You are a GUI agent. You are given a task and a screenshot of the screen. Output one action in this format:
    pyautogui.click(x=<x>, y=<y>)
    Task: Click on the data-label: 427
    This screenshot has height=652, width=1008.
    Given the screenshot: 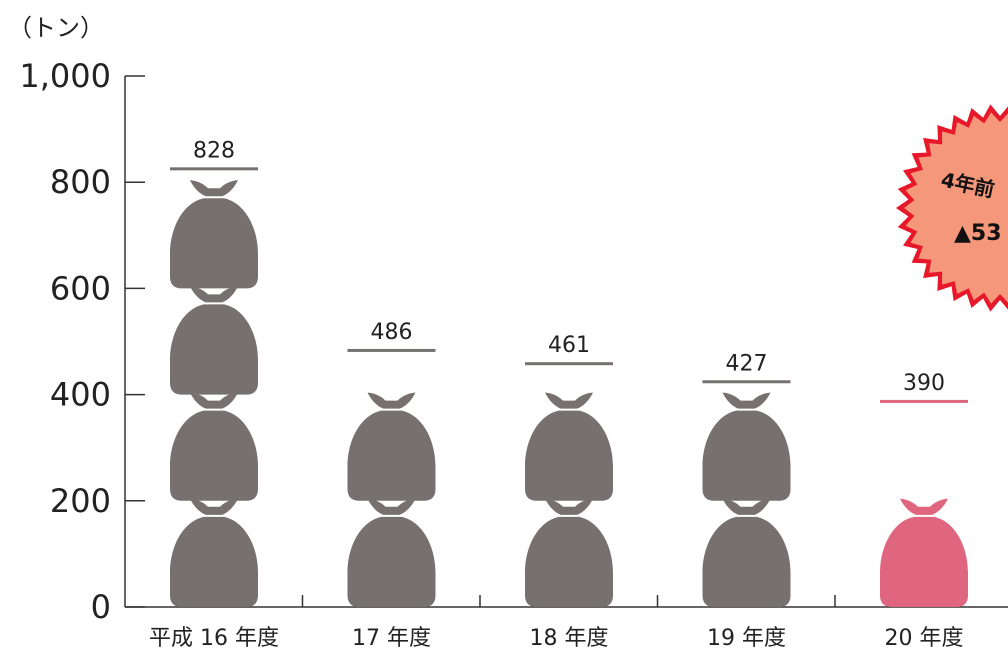 What is the action you would take?
    pyautogui.click(x=747, y=363)
    